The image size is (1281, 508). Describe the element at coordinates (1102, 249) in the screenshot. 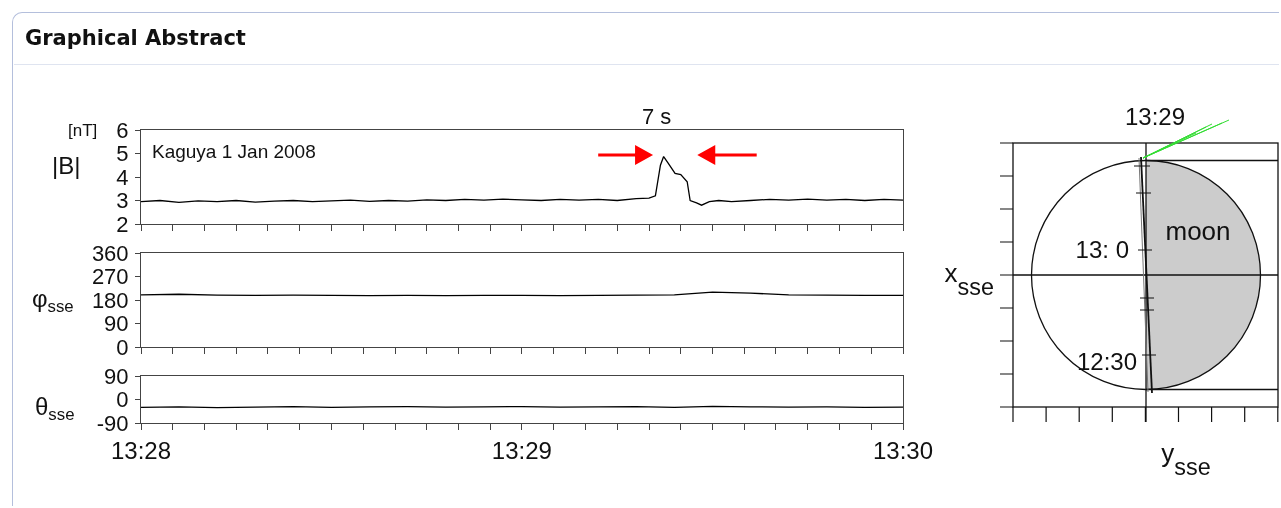

I see `text: 13: 0` at that location.